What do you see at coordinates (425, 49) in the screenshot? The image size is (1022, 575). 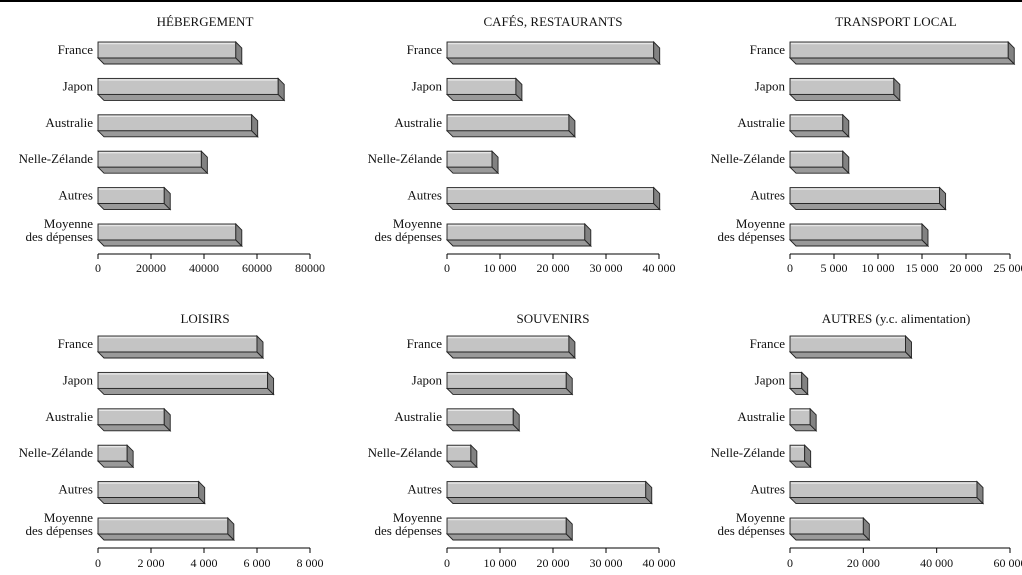 I see `chart-2-category-label-1: France` at bounding box center [425, 49].